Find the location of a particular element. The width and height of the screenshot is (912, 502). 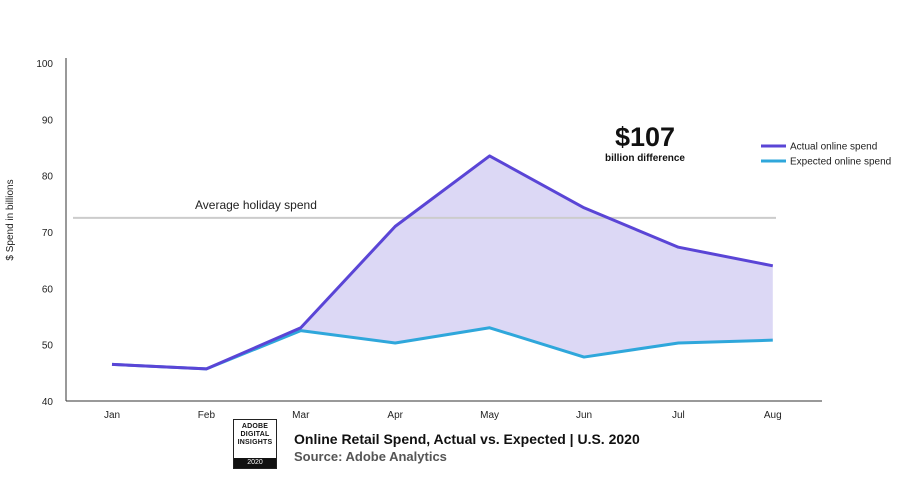

y-tick-label: 80 is located at coordinates (48, 177).